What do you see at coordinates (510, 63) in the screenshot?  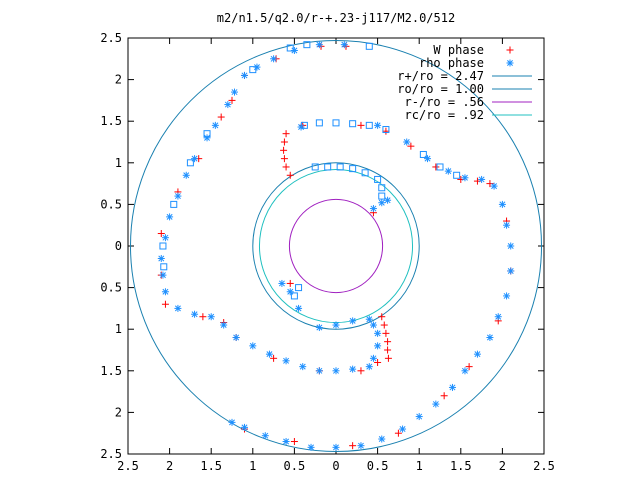 I see `legend-marker-sample` at bounding box center [510, 63].